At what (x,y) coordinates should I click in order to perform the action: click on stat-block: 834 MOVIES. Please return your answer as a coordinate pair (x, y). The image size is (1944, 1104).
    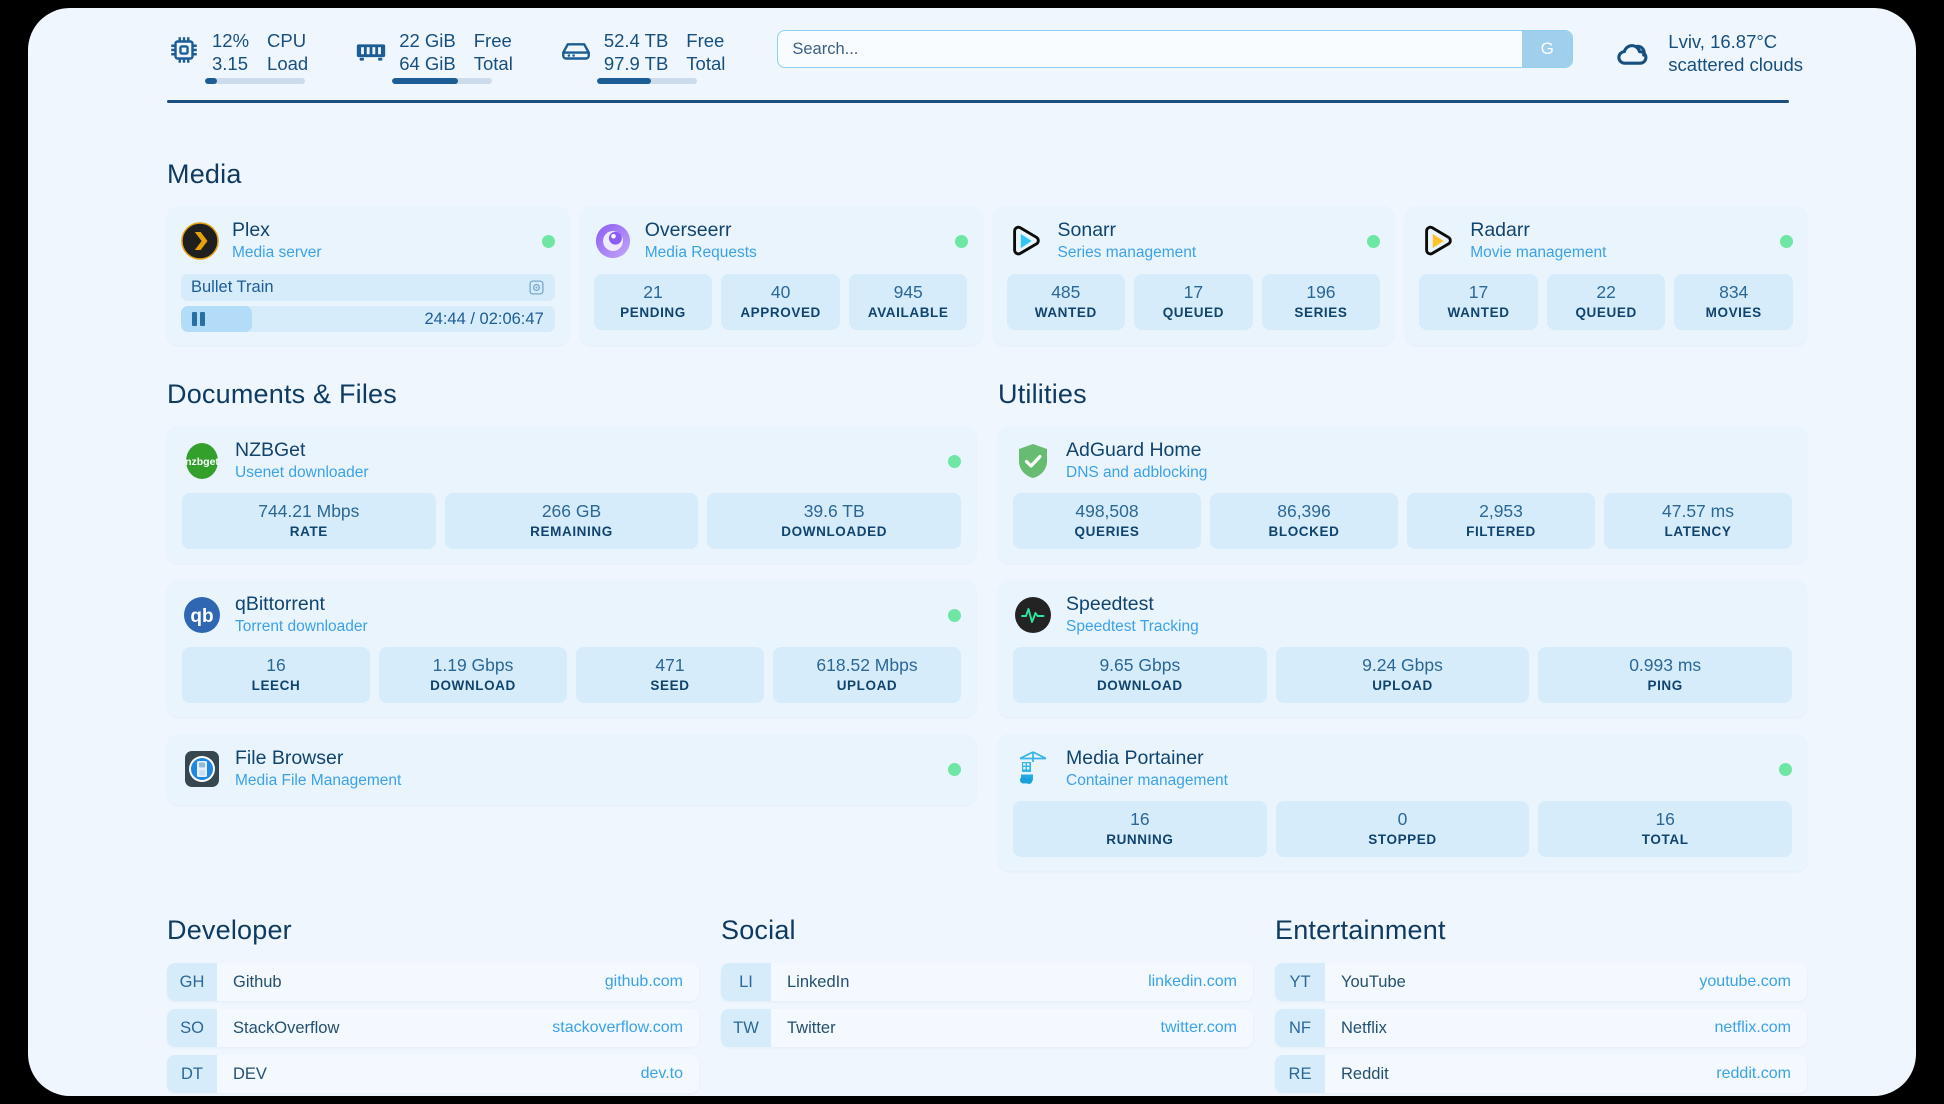
    Looking at the image, I should click on (1733, 302).